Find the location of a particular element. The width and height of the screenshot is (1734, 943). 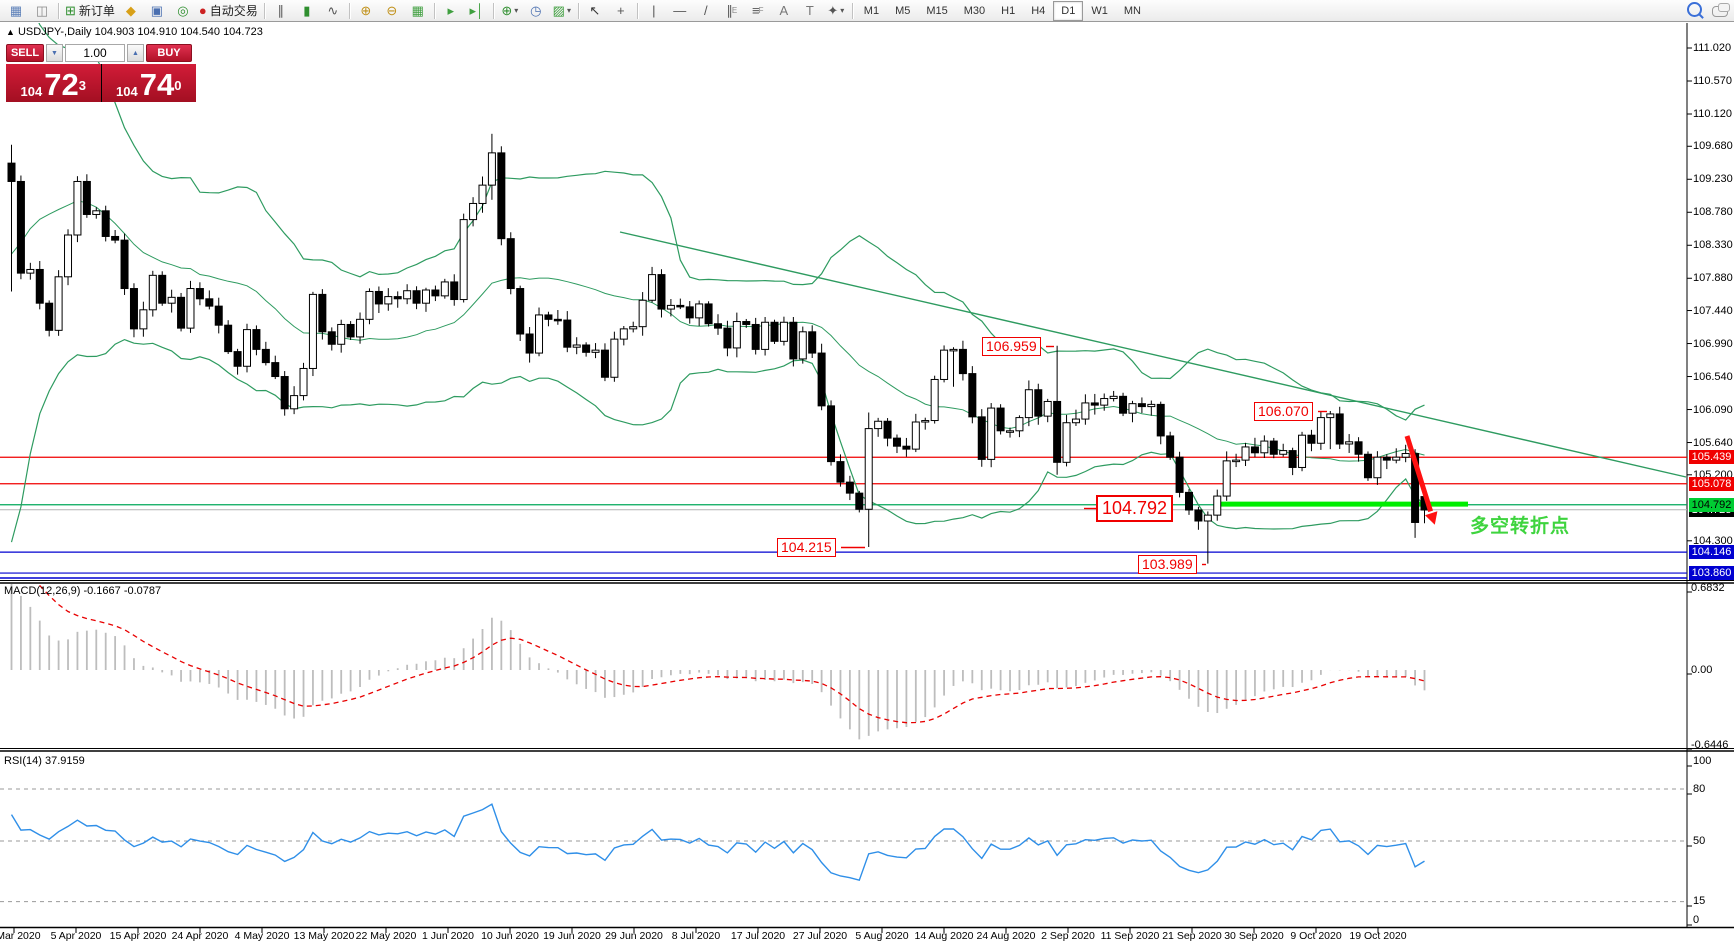

text-icon: A is located at coordinates (784, 11).